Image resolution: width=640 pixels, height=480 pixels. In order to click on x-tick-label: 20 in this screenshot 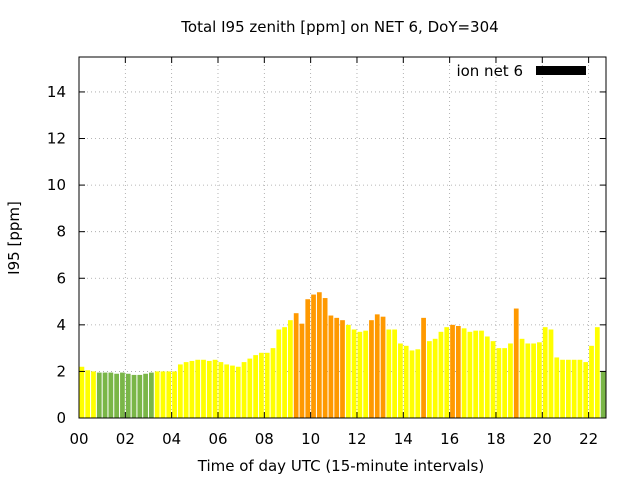, I will do `click(542, 439)`.